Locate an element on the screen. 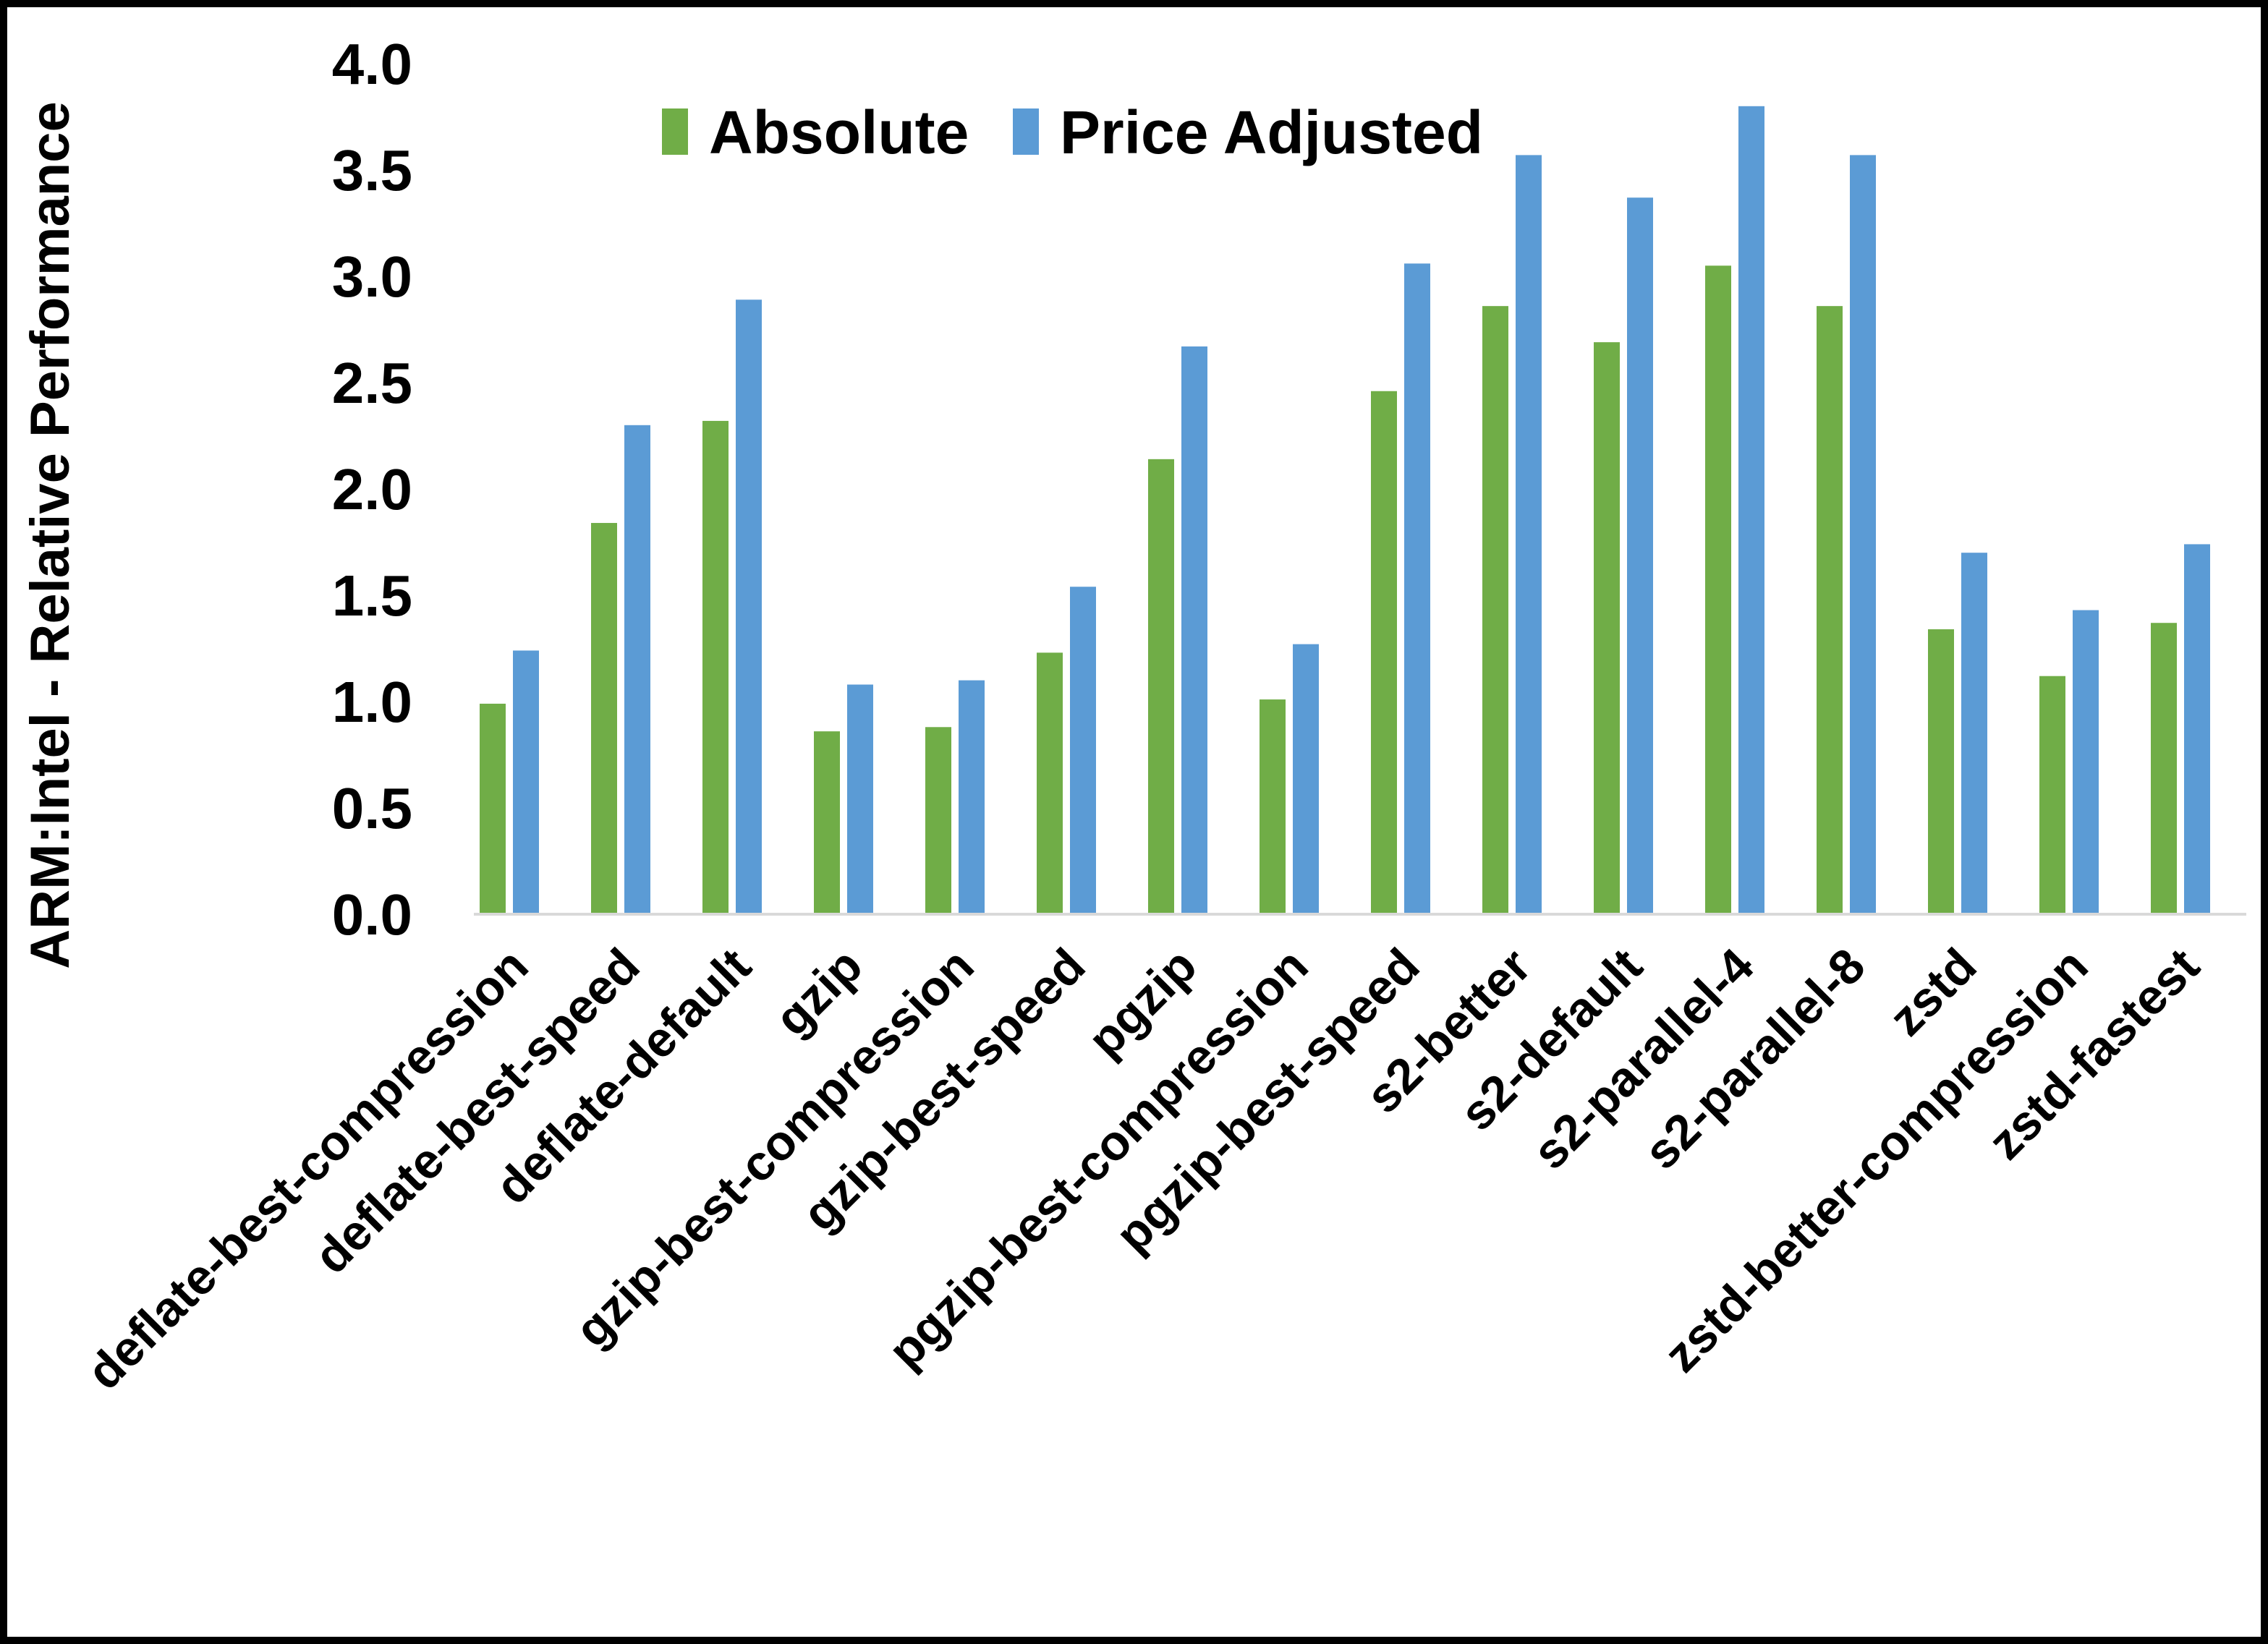 The image size is (2268, 1644). bar-absolute-pgzip-best-speed is located at coordinates (1384, 652).